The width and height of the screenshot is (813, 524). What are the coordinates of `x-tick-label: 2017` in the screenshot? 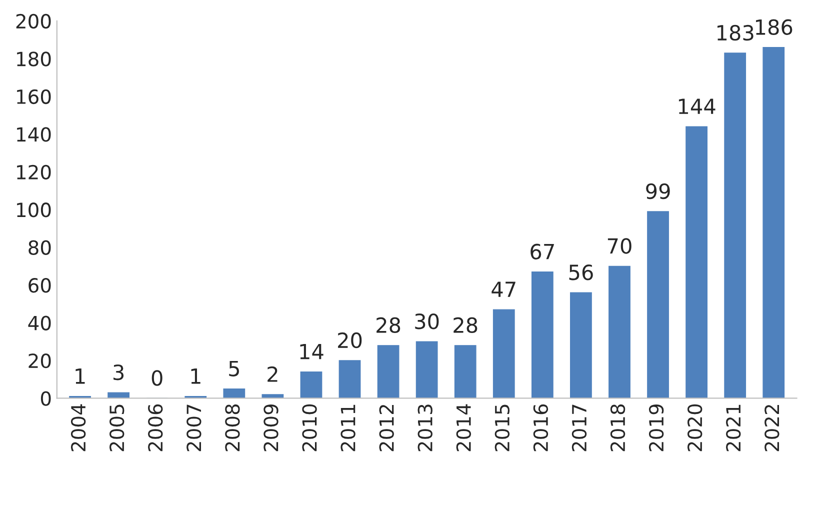 It's located at (579, 428).